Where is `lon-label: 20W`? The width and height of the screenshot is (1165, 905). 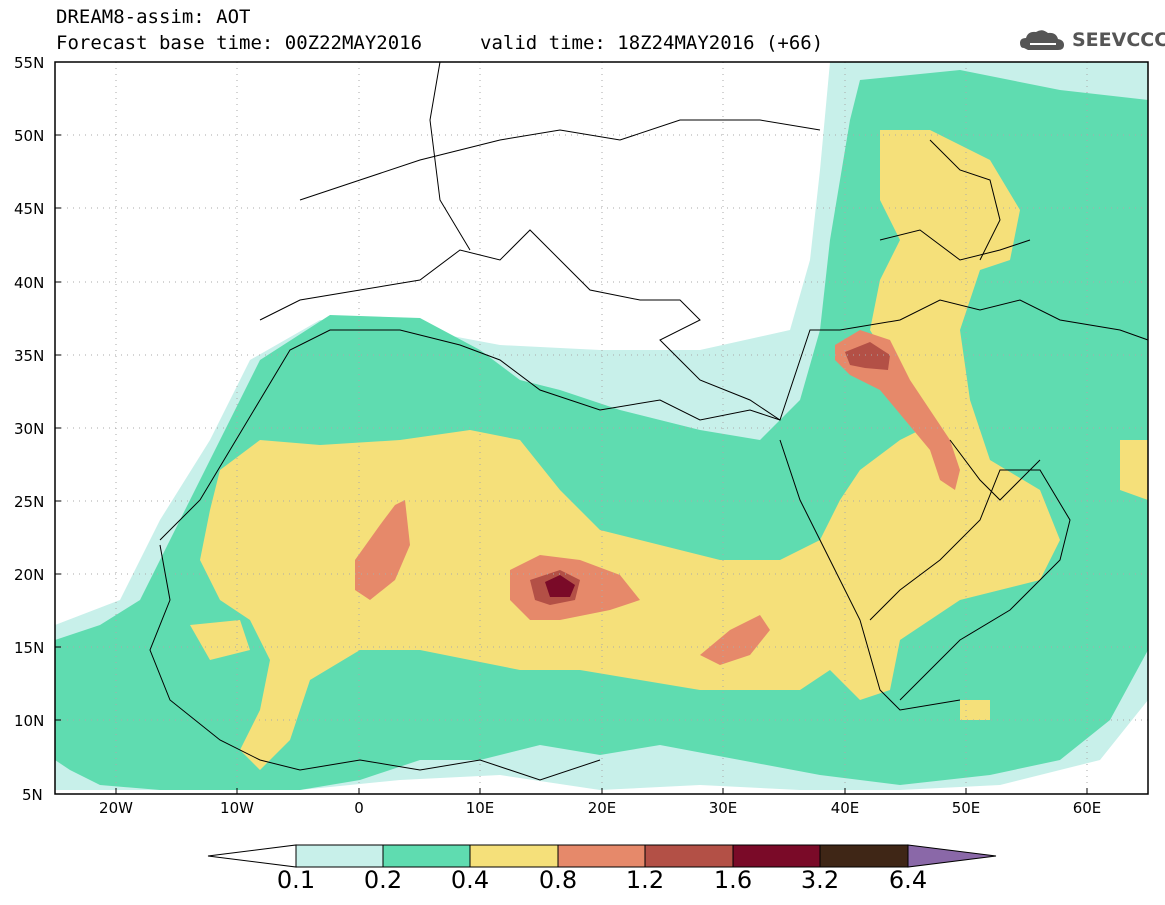
lon-label: 20W is located at coordinates (116, 808).